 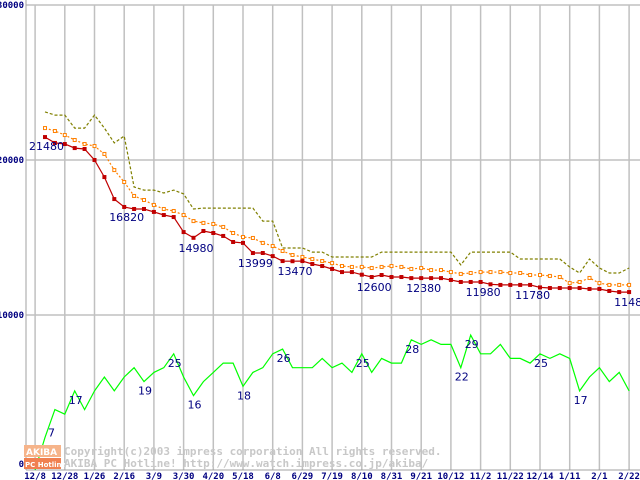 I want to click on shop-count-label: 19, so click(x=145, y=391).